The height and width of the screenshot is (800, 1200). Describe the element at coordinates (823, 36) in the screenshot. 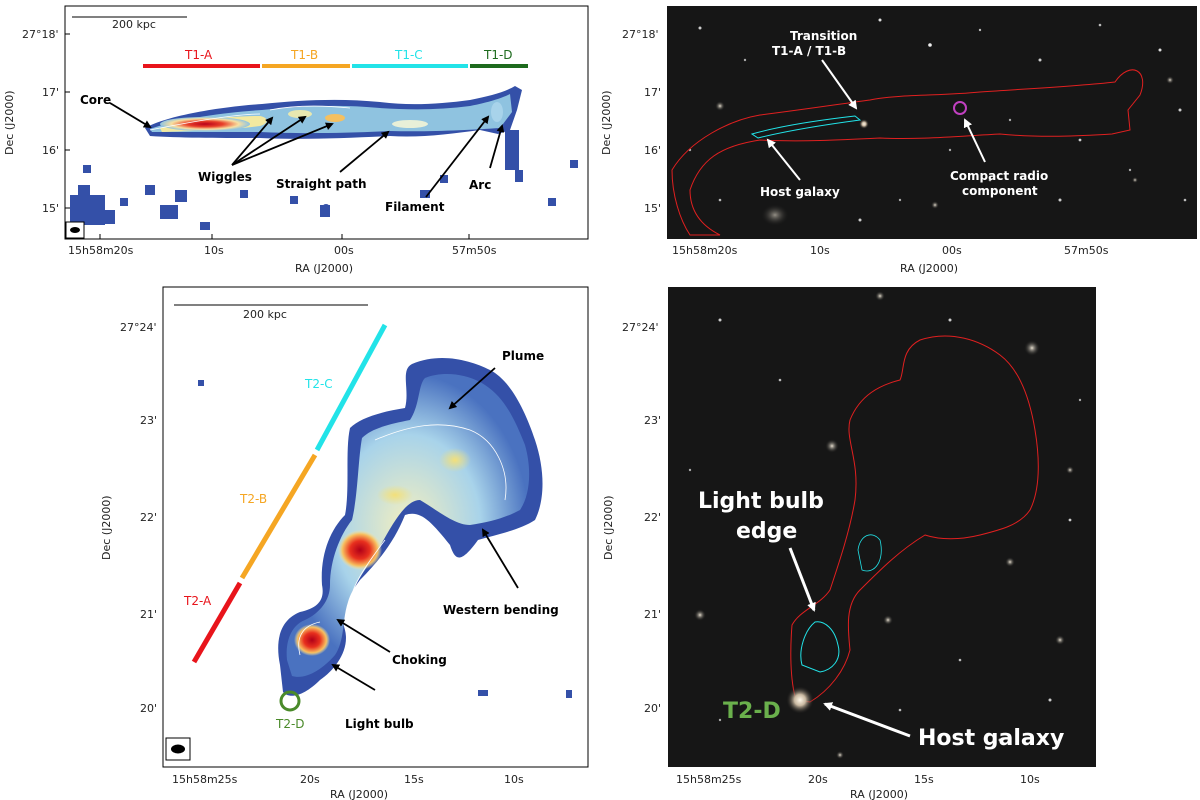

I see `label-transition: Transition` at that location.